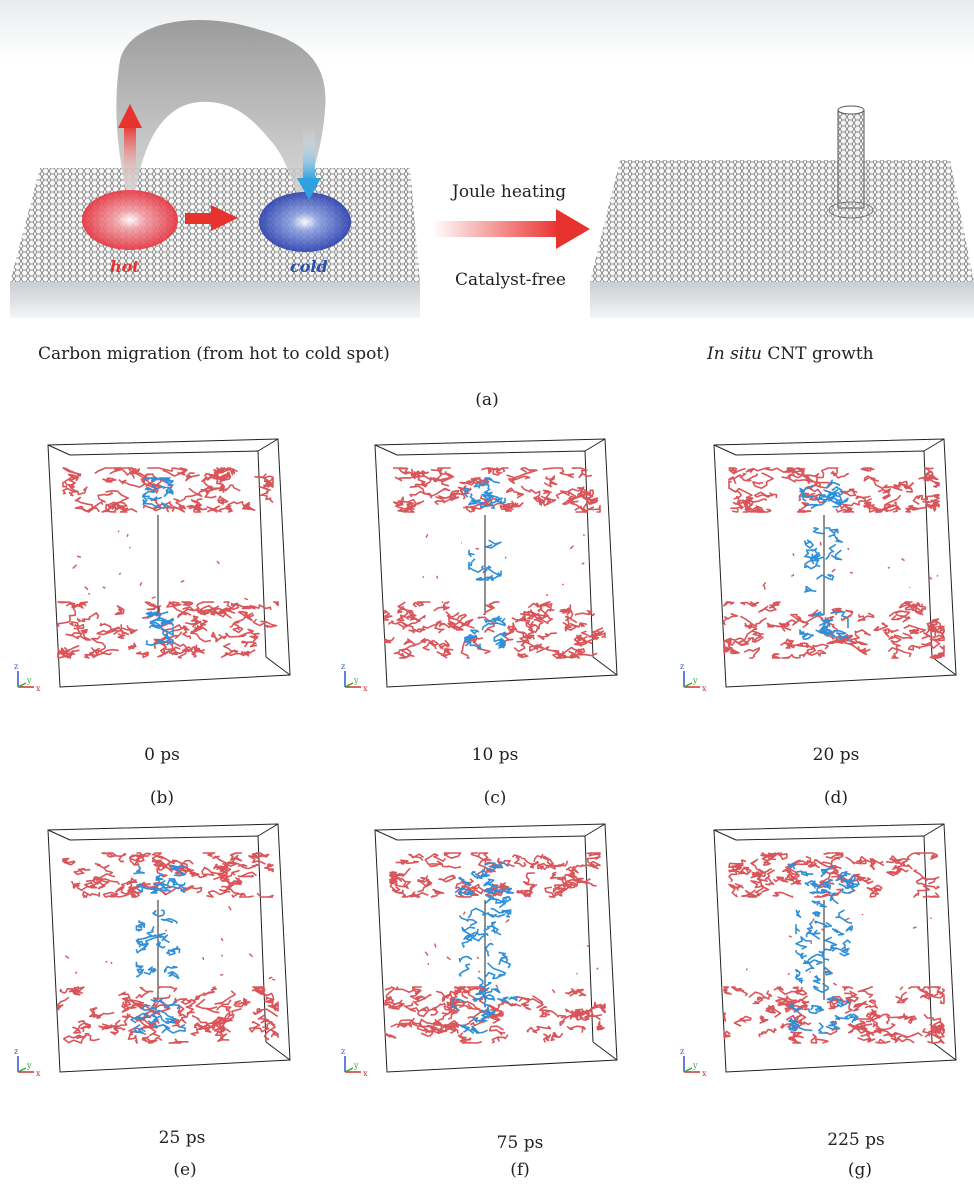  I want to click on panel-label-d: (d), so click(836, 798).